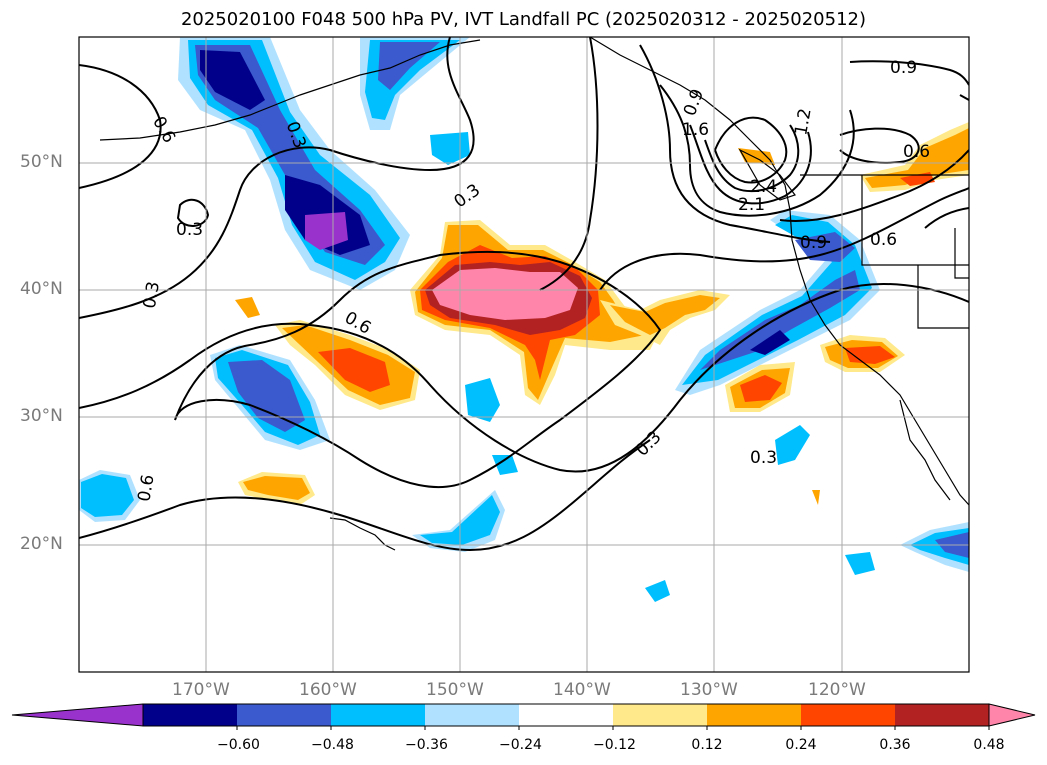 The image size is (1047, 765). I want to click on lon-tick-label: 170°W, so click(201, 690).